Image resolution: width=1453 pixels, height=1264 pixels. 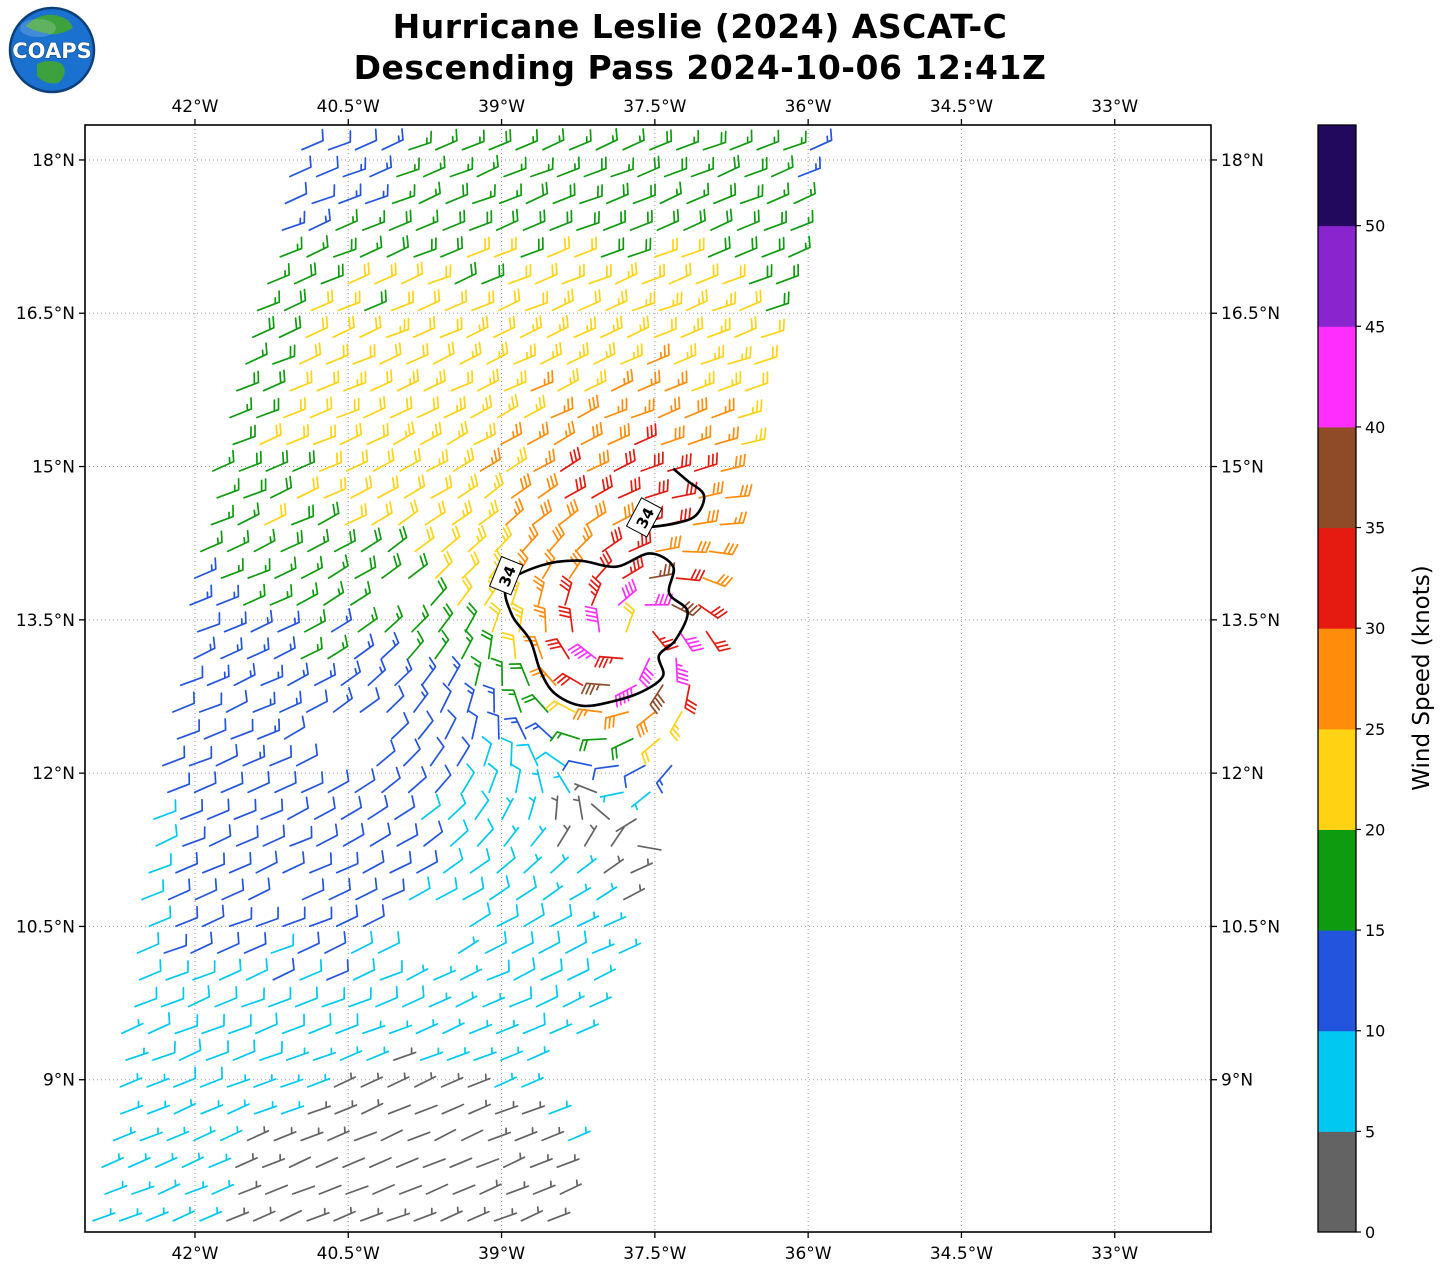 I want to click on lon-label-bottom: 39°W, so click(x=501, y=1254).